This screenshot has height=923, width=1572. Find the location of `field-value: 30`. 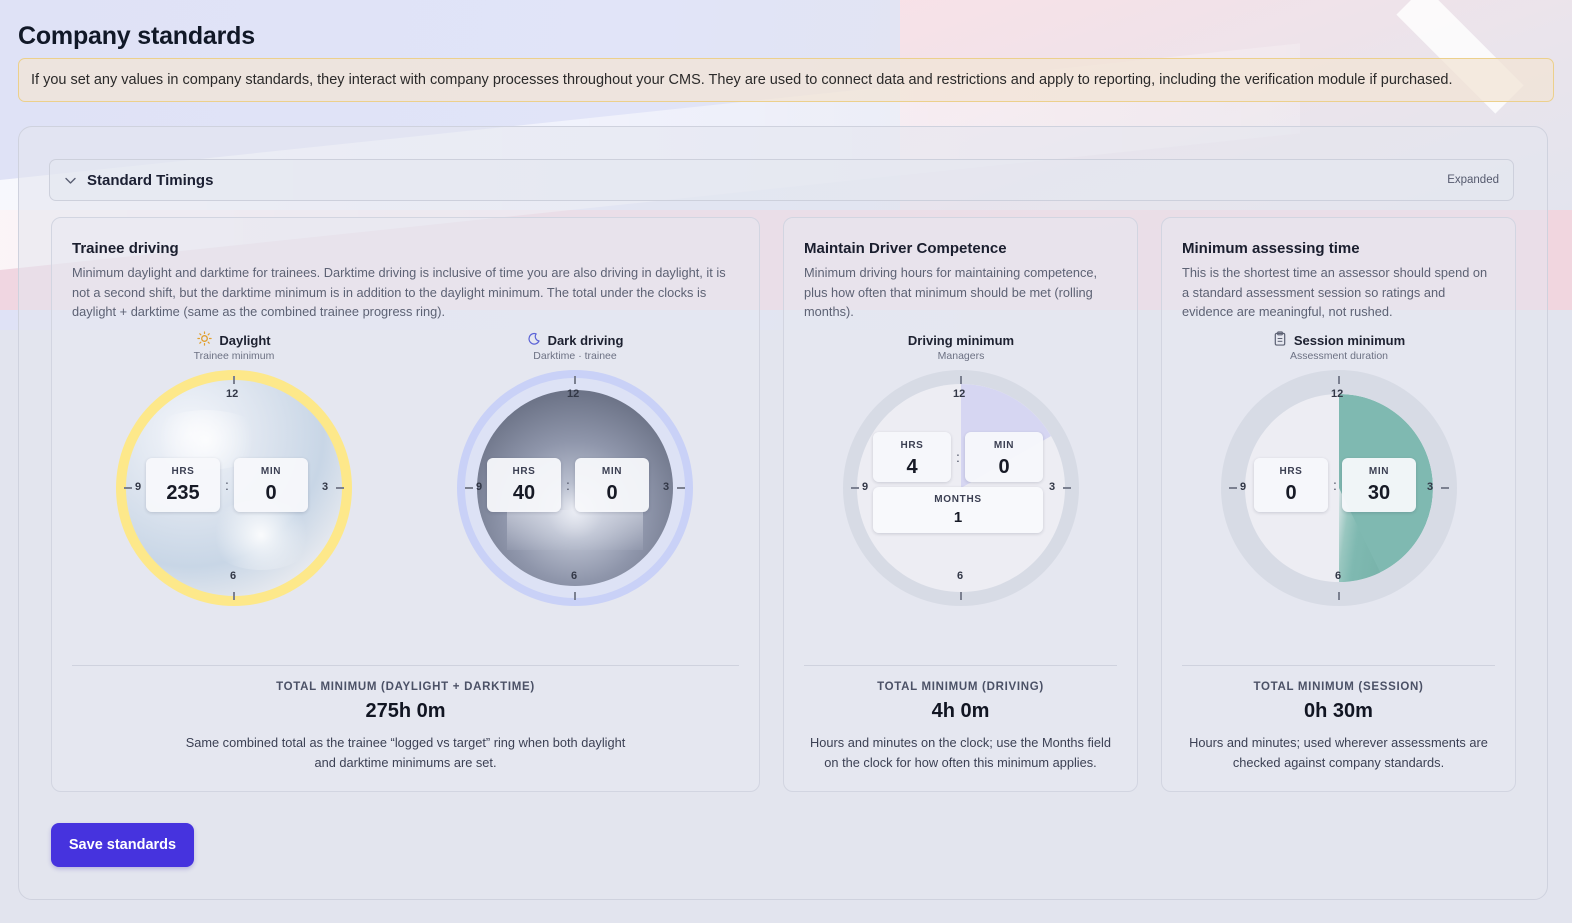

field-value: 30 is located at coordinates (1379, 493).